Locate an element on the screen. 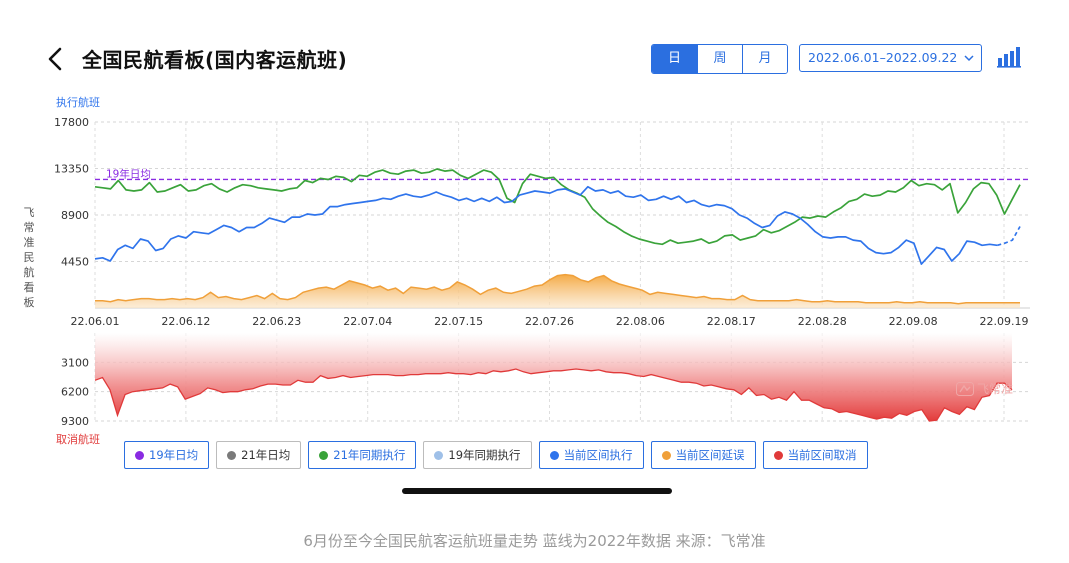 The width and height of the screenshot is (1069, 563). legend-label: 21年日均 is located at coordinates (266, 455).